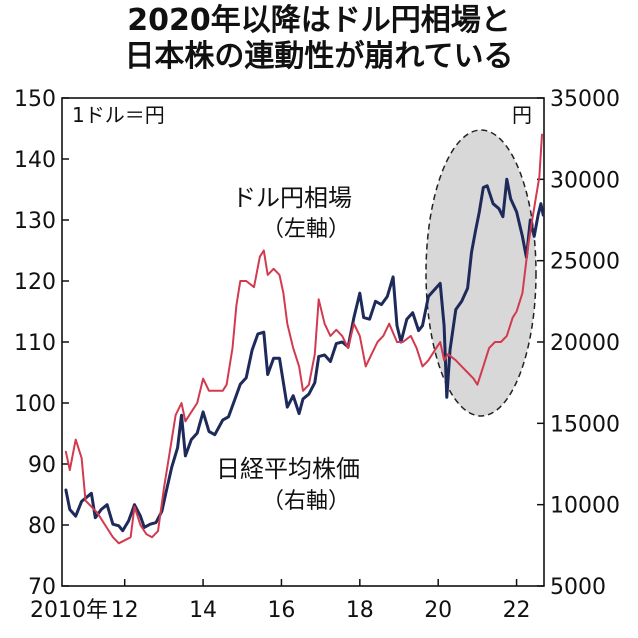 Image resolution: width=638 pixels, height=638 pixels. I want to click on x-axis-tick-label: 16, so click(281, 610).